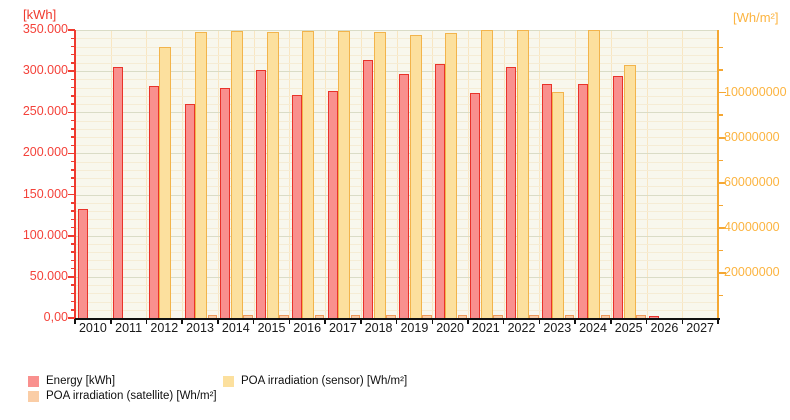 This screenshot has height=420, width=790. Describe the element at coordinates (129, 328) in the screenshot. I see `x-axis-tick-label: 2011` at that location.